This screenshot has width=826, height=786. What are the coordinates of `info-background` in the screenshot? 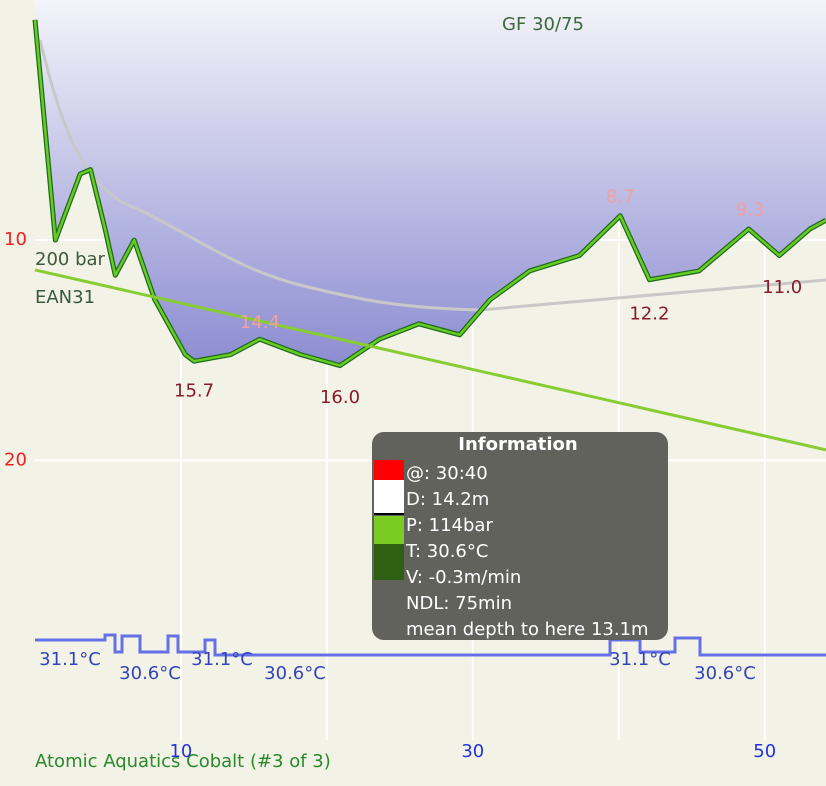 It's located at (520, 536).